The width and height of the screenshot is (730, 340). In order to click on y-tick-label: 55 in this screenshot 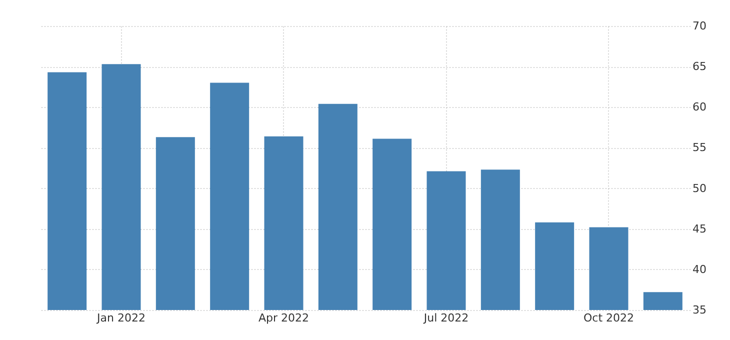, I will do `click(699, 147)`.